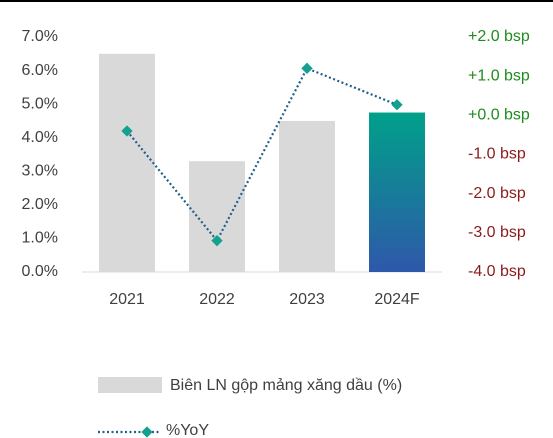 This screenshot has height=438, width=553. I want to click on y-tick-label: 3.0%, so click(40, 171).